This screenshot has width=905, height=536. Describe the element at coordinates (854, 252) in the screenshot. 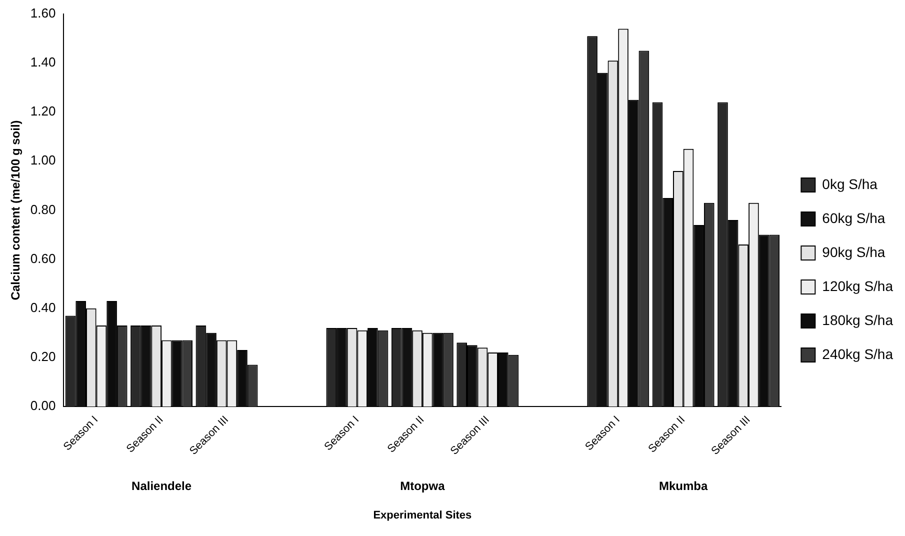

I see `legend-label: 90kg S/ha` at that location.